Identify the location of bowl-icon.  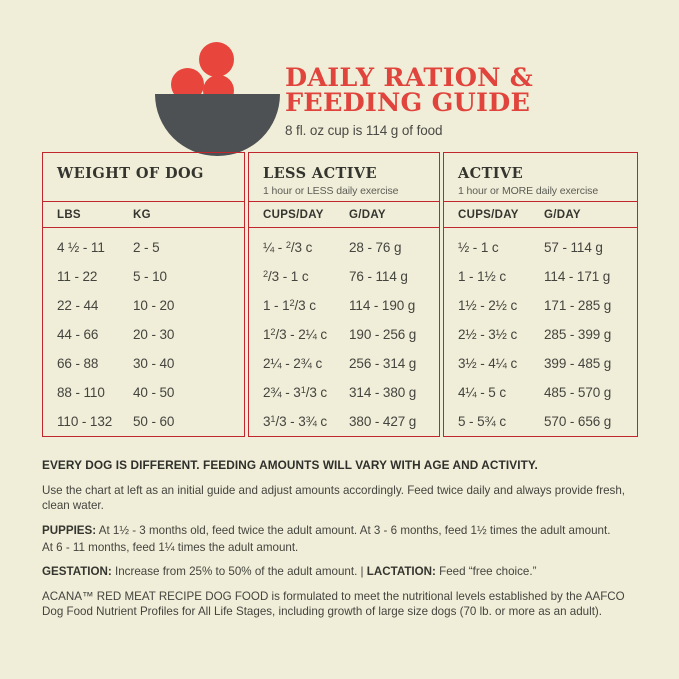
(217, 125).